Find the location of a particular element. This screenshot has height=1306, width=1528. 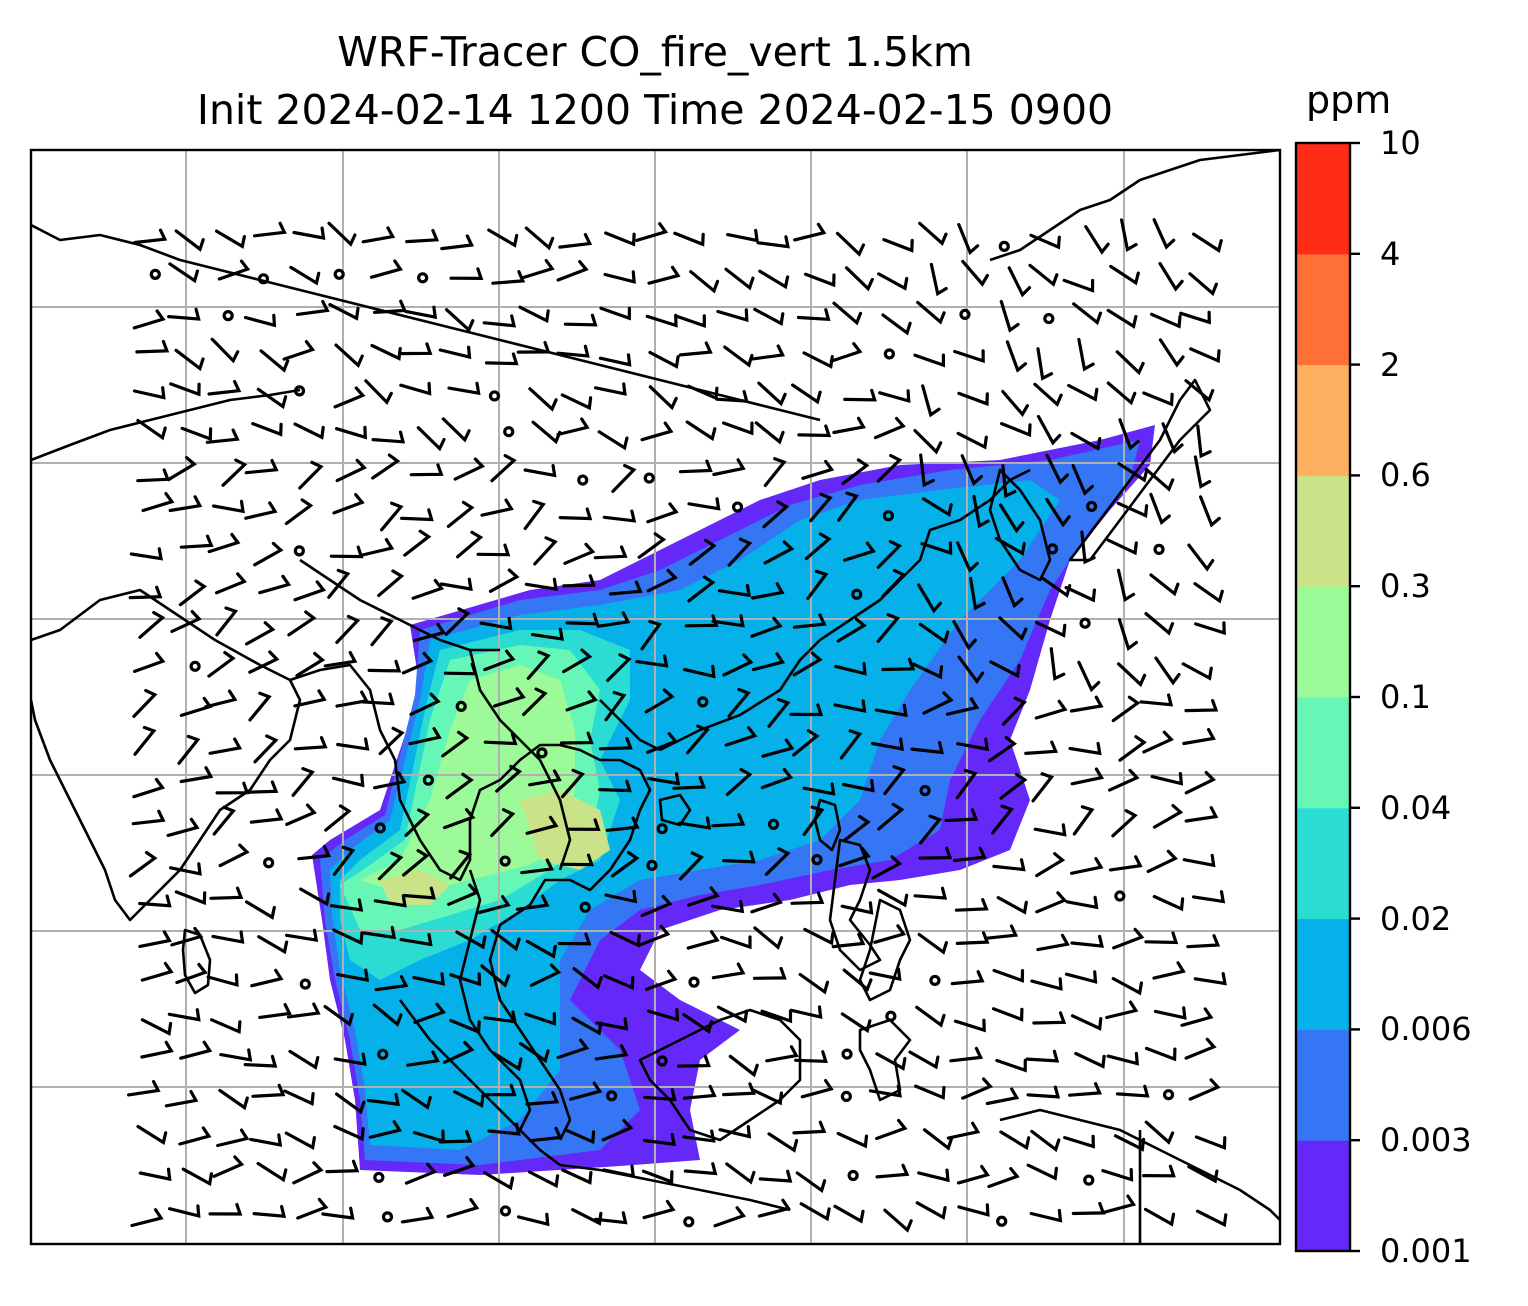

colorbar-tick-label: 4 is located at coordinates (1390, 253).